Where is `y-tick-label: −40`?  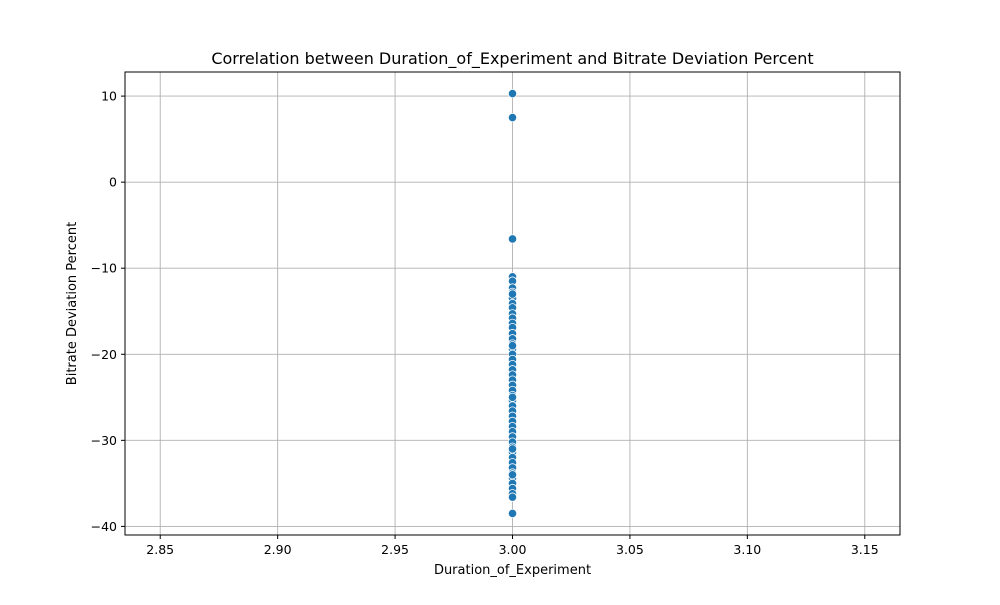 y-tick-label: −40 is located at coordinates (104, 526).